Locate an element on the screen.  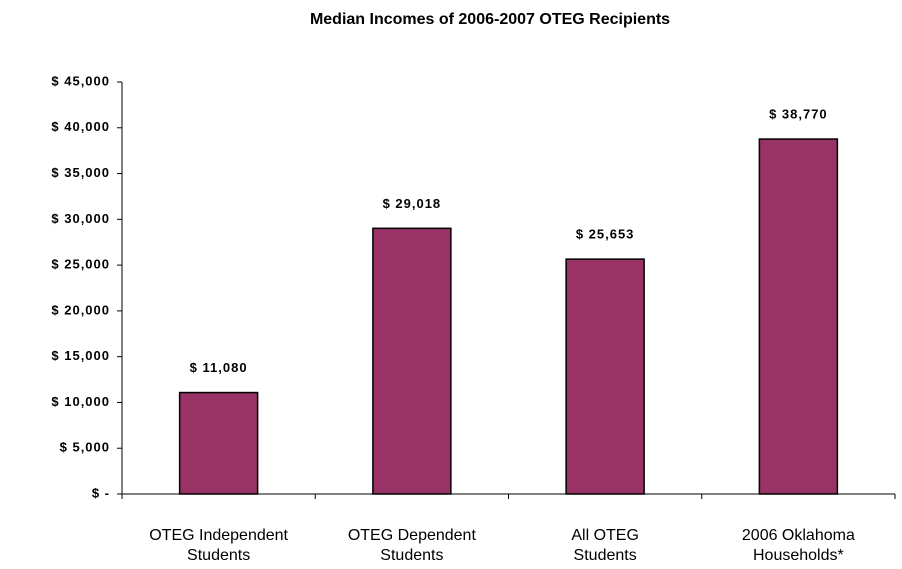
value-label: $ 29,018 is located at coordinates (412, 203).